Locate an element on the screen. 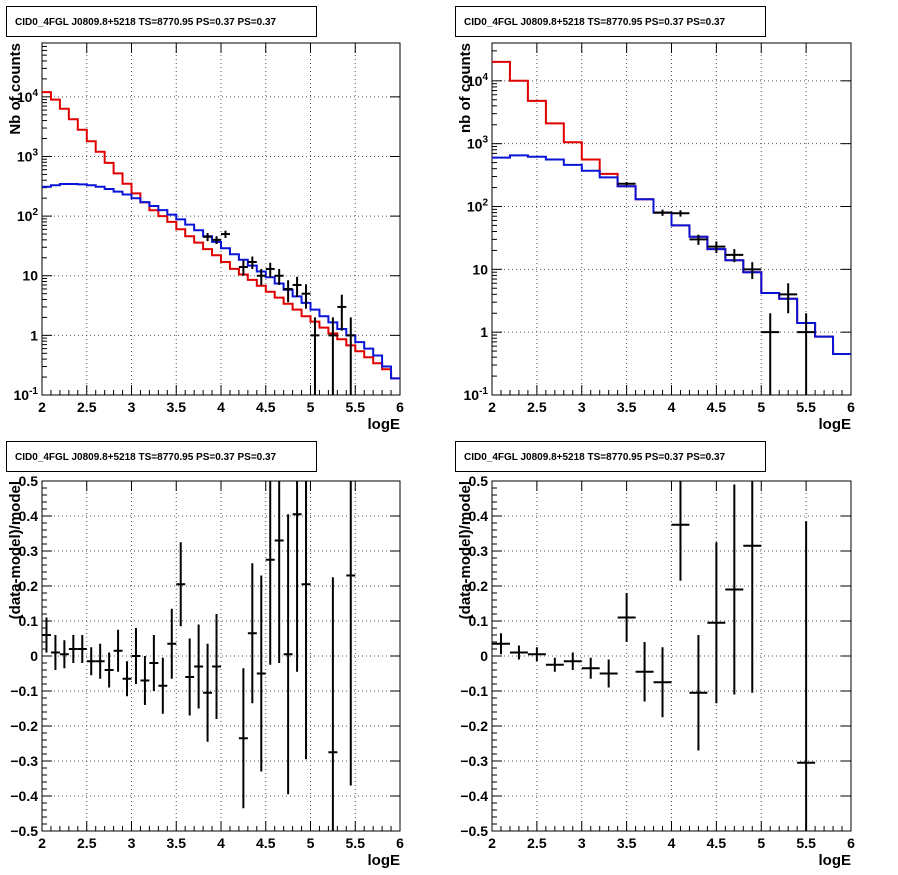  total-model-line is located at coordinates (221, 235).